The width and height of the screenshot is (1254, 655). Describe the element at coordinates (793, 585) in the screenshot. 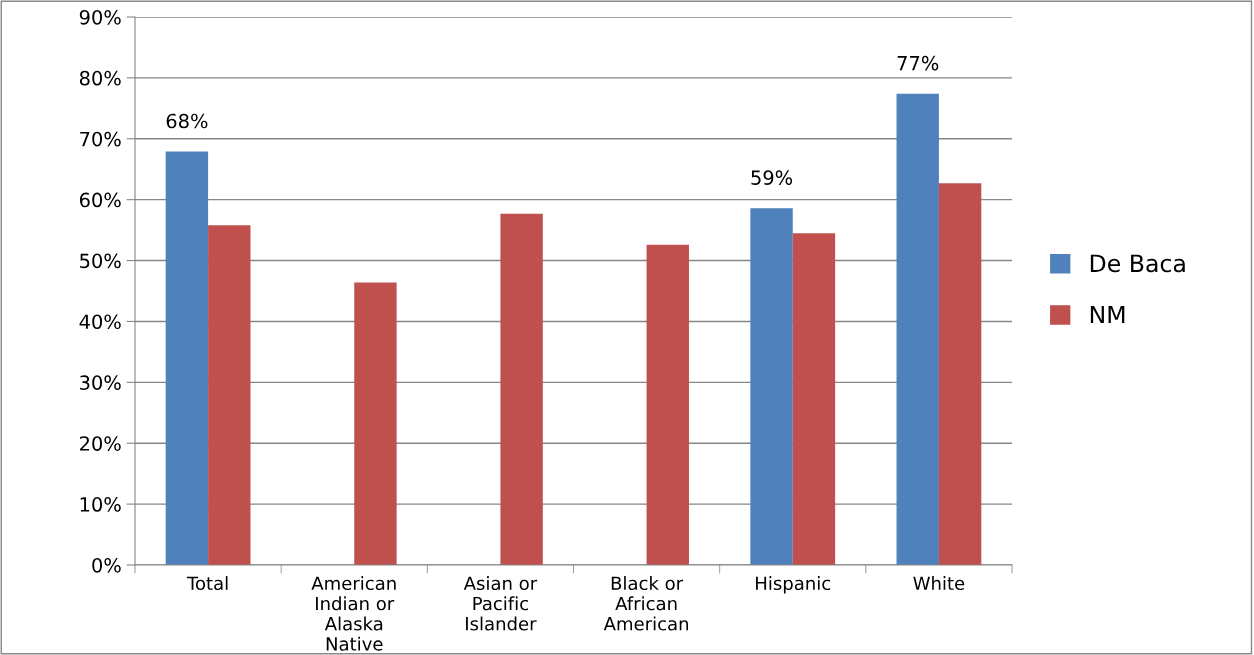

I see `x-tick-label: Hispanic` at that location.